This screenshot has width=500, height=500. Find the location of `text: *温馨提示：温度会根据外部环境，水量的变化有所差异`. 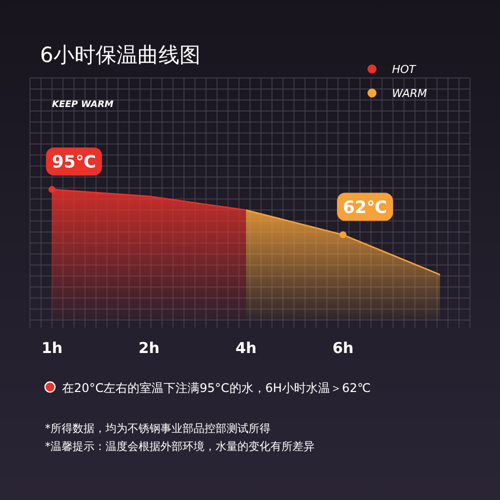

text: *温馨提示：温度会根据外部环境，水量的变化有所差异 is located at coordinates (179, 446).